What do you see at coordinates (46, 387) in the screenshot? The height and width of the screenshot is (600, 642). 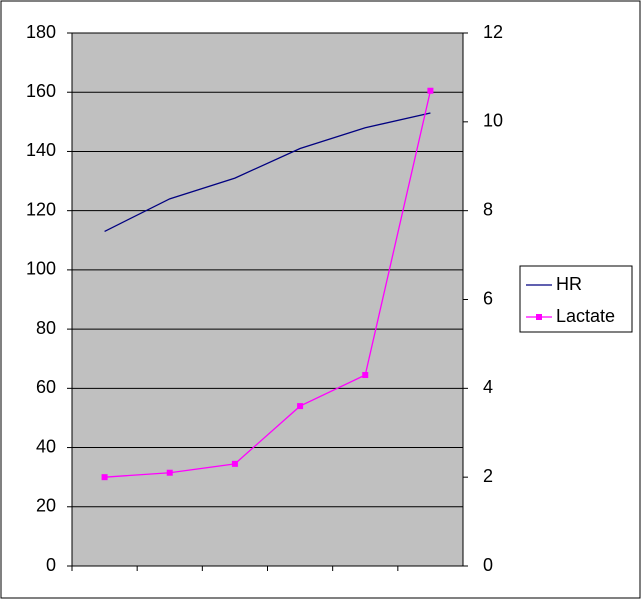 I see `y-tick-label: 60` at bounding box center [46, 387].